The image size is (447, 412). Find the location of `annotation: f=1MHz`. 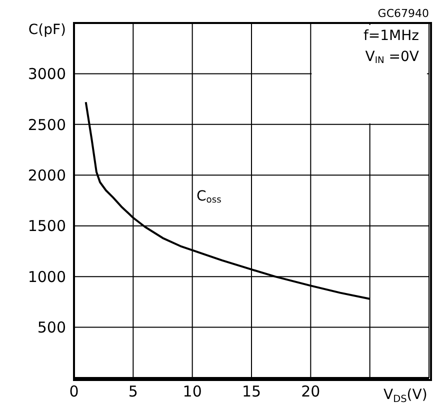

annotation: f=1MHz is located at coordinates (391, 36).